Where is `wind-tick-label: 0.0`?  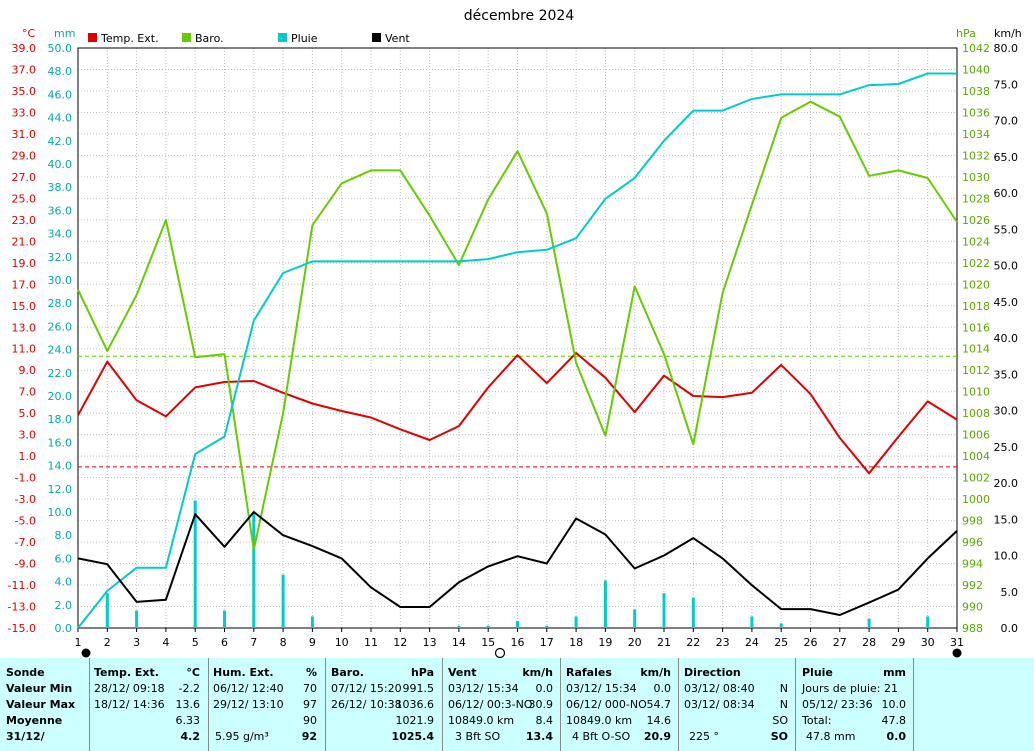
wind-tick-label: 0.0 is located at coordinates (1010, 628).